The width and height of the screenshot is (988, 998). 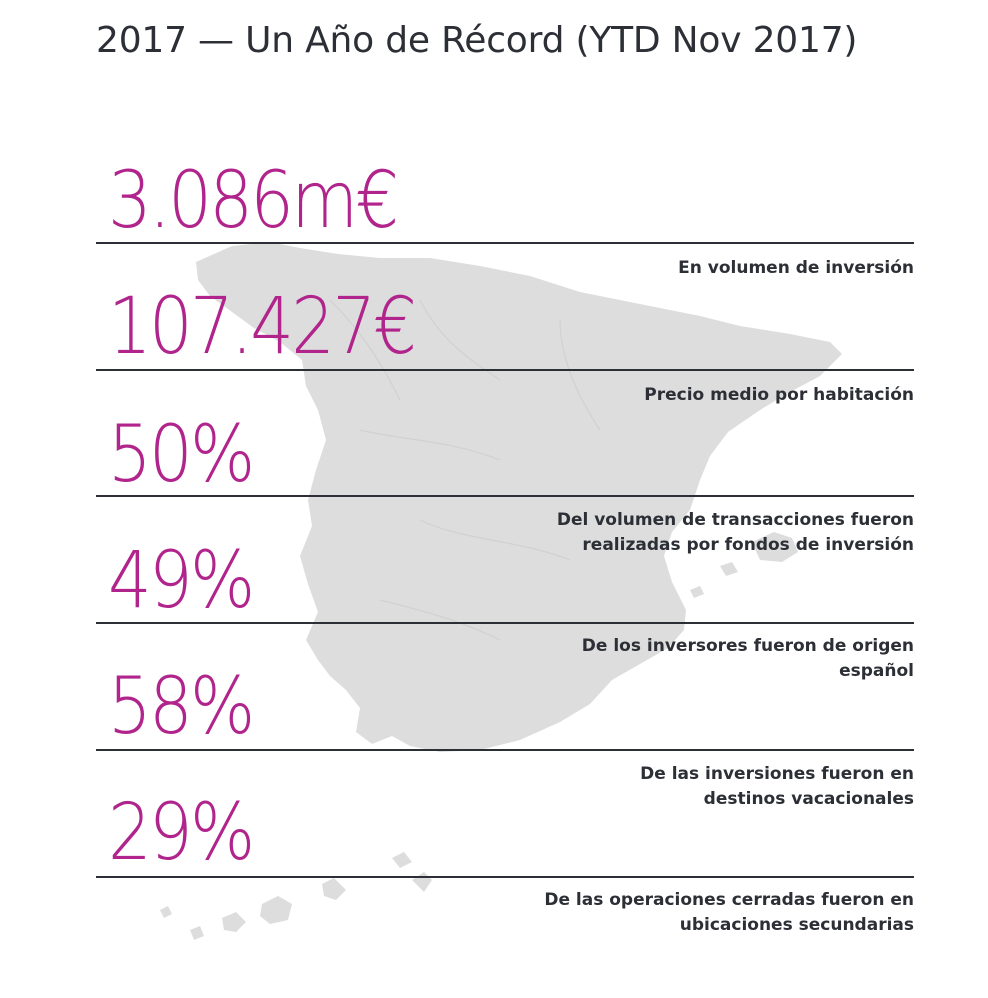 What do you see at coordinates (262, 327) in the screenshot?
I see `stat-value-text: 107.427€` at bounding box center [262, 327].